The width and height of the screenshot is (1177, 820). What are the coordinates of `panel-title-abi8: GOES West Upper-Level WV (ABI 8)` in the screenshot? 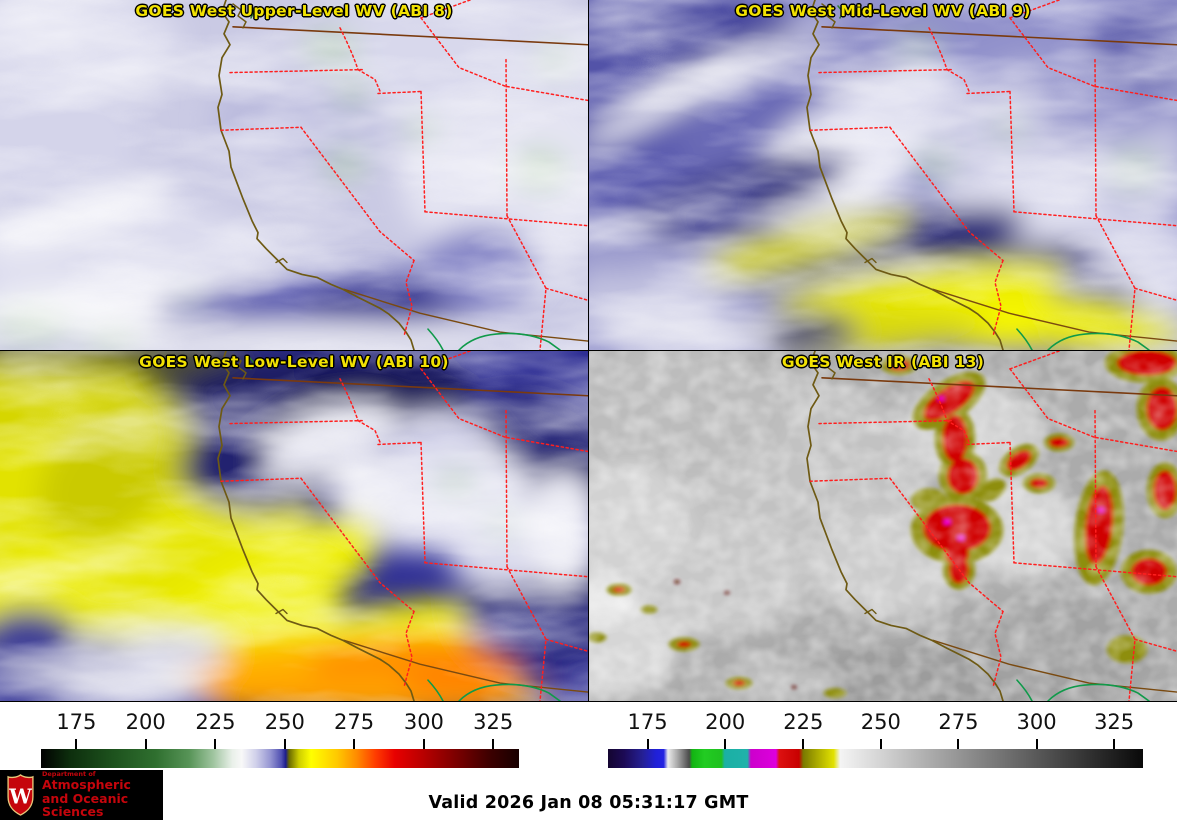 It's located at (294, 11).